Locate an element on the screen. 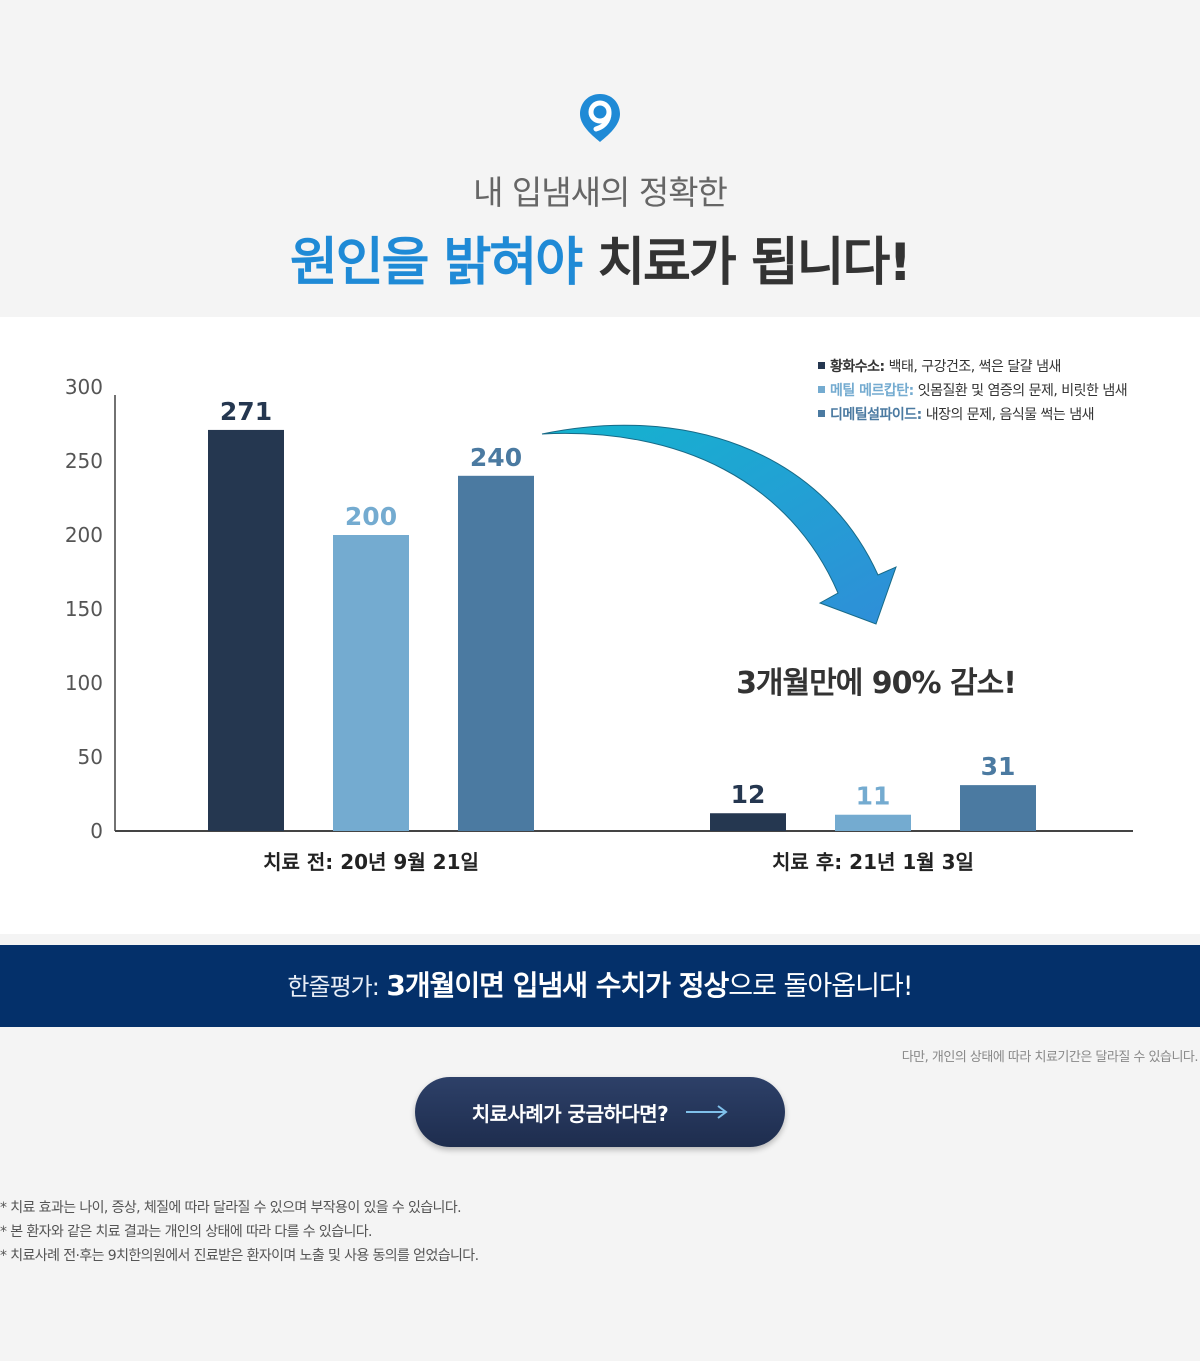 This screenshot has height=1361, width=1200. page-subtitle: 내 입냄새의 정확한 is located at coordinates (600, 192).